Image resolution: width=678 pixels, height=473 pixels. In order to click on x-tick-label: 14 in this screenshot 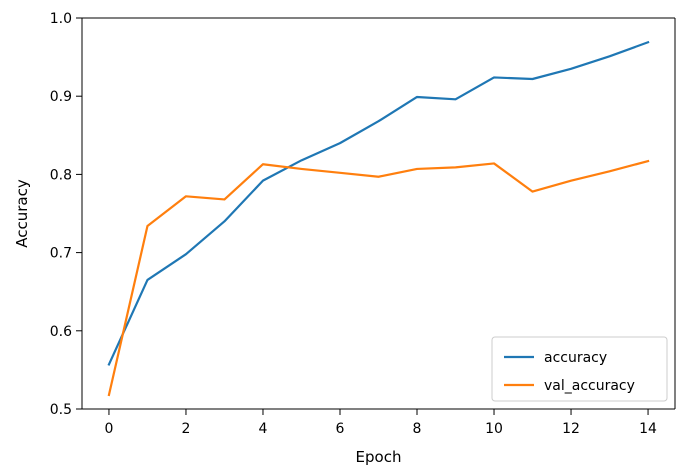, I will do `click(648, 429)`.